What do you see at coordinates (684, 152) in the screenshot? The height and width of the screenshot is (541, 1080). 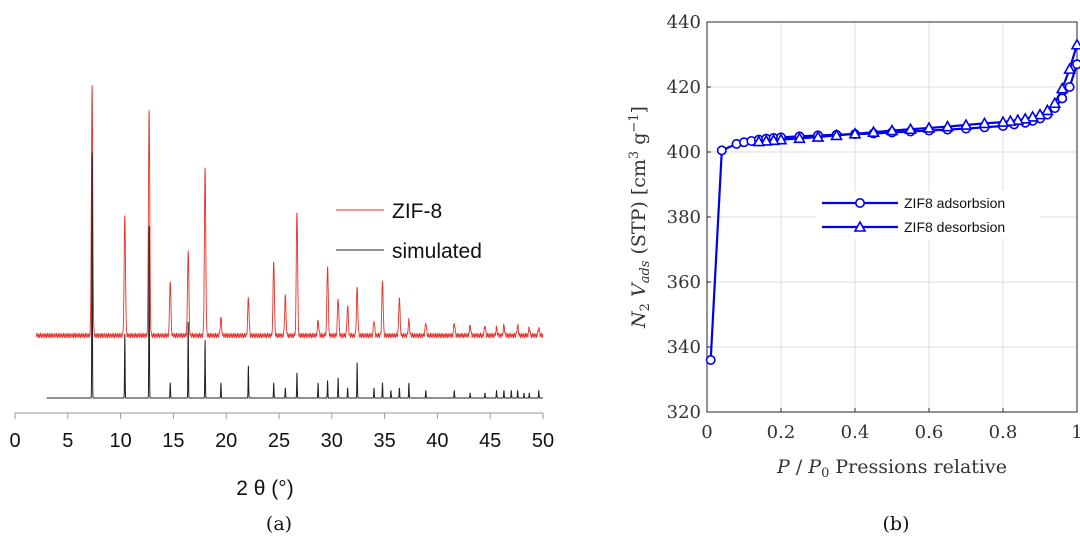 I see `isotherm-y-tick-label: 400` at bounding box center [684, 152].